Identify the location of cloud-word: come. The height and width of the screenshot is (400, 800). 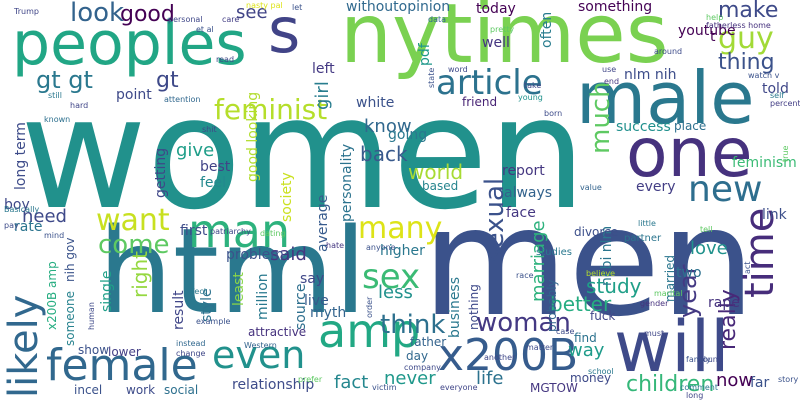
(134, 245).